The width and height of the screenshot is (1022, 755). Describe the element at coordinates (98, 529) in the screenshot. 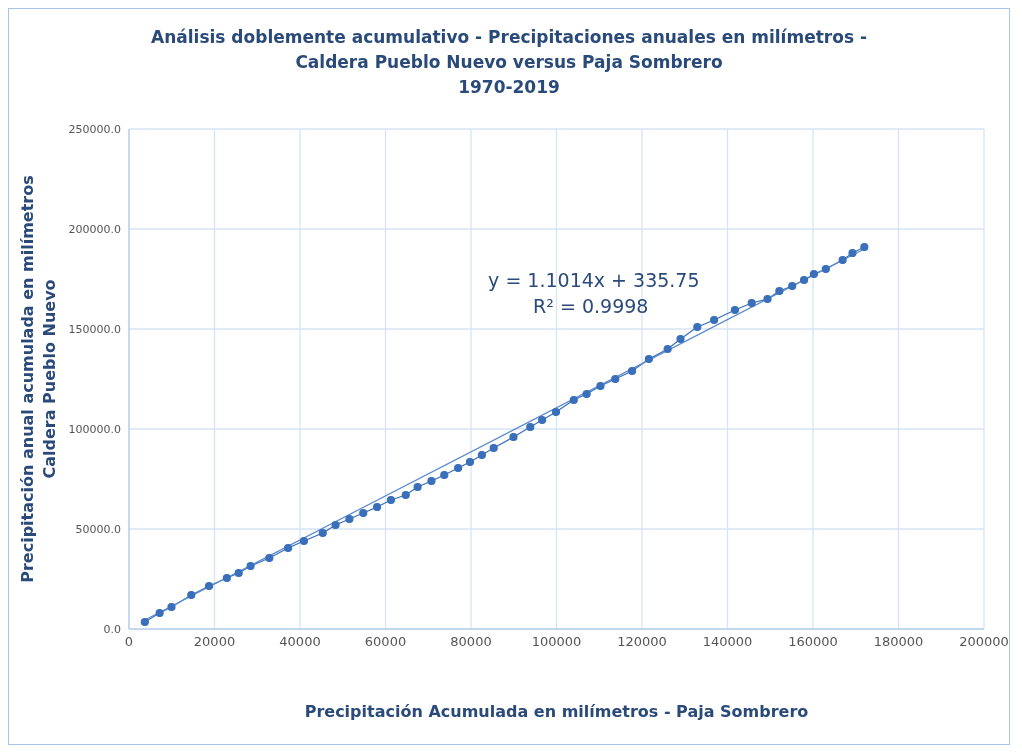

I see `y-tick-label: 50000.0` at that location.